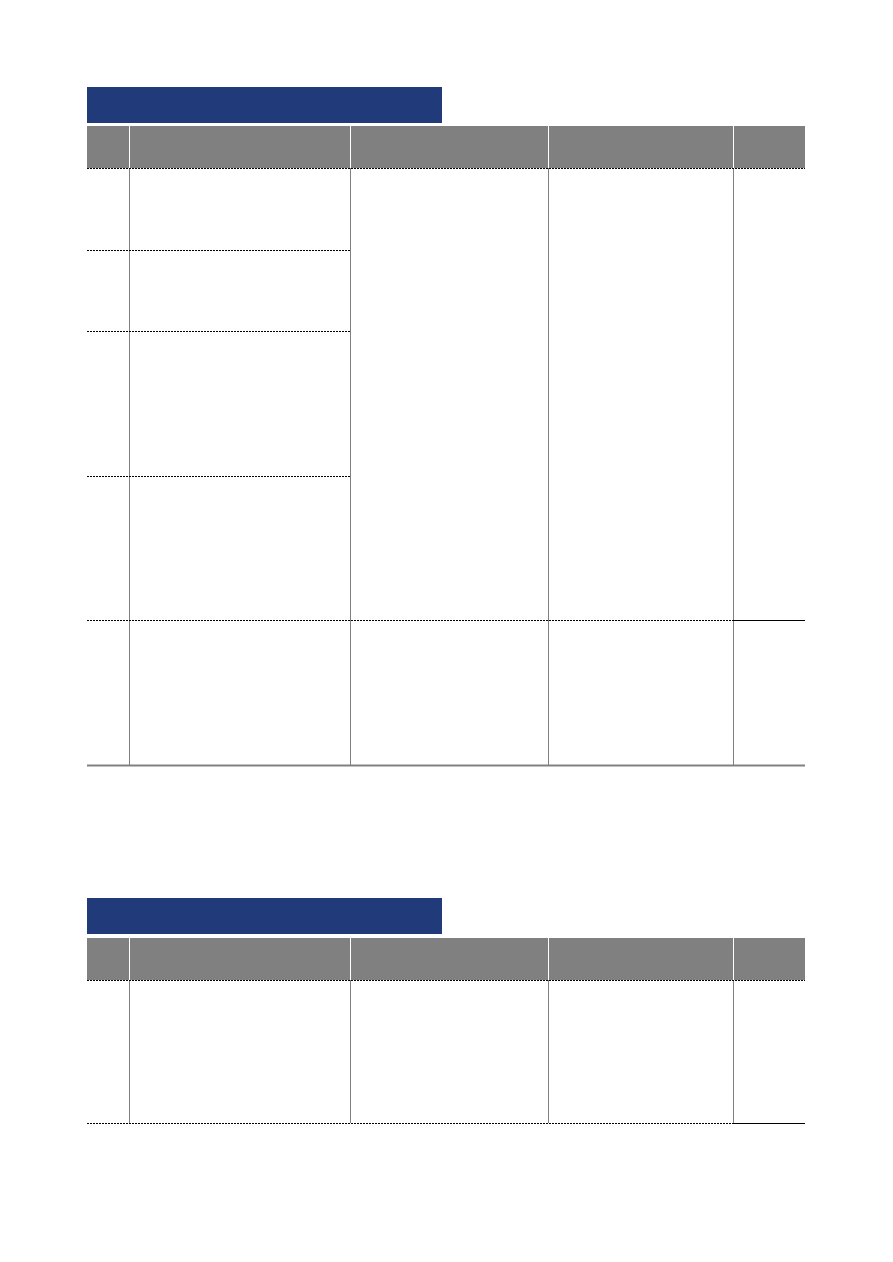  I want to click on table-1-title-bar, so click(264, 105).